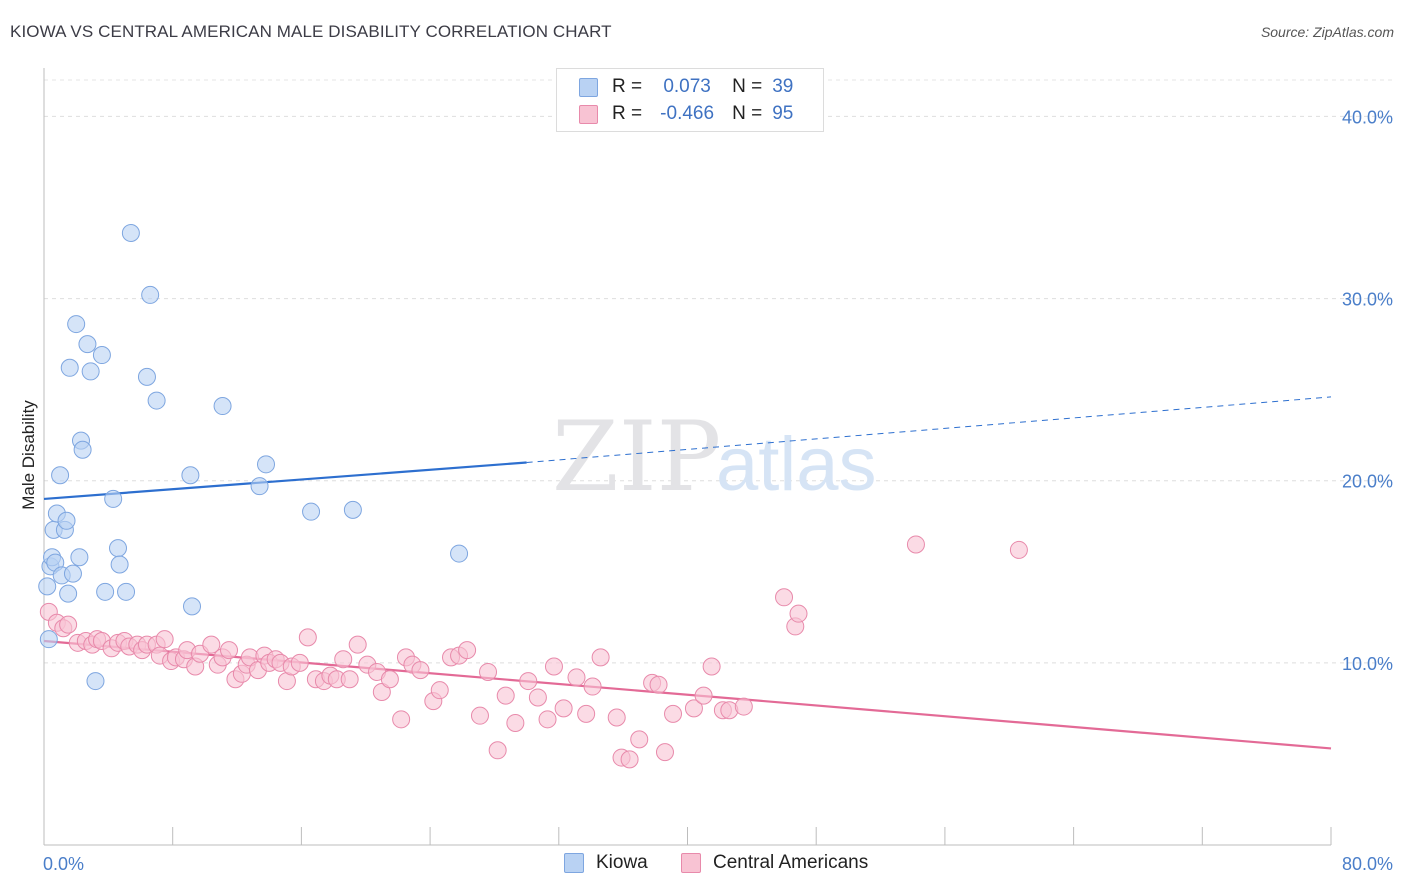  Describe the element at coordinates (1327, 32) in the screenshot. I see `chart-source: Source: ZipAtlas.com` at that location.